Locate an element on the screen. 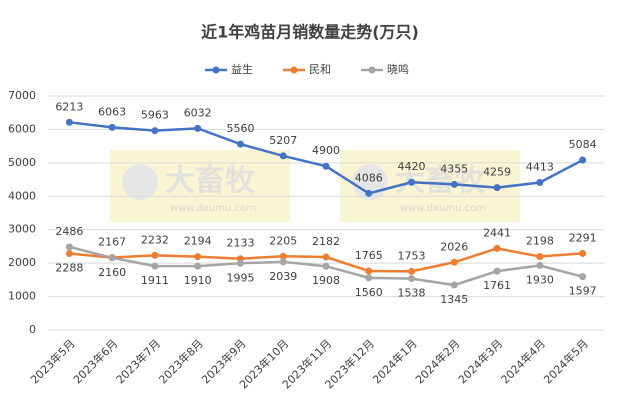  data-label: 5207 is located at coordinates (283, 140).